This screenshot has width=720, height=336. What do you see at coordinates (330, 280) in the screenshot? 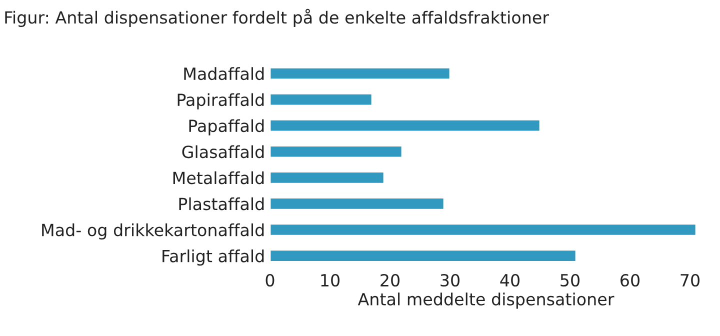
I see `x-tick-label: 10` at bounding box center [330, 280].